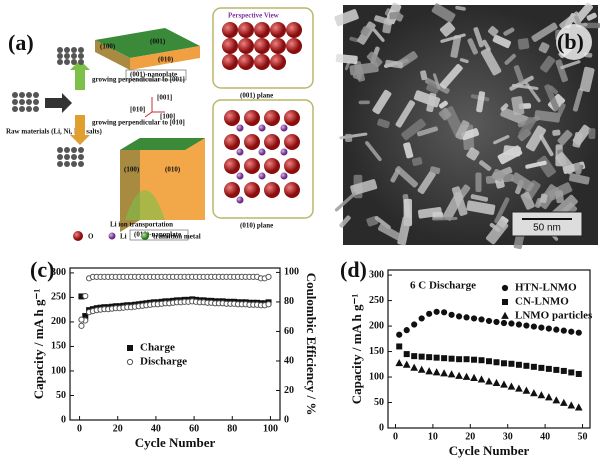  What do you see at coordinates (157, 348) in the screenshot?
I see `legend-label: Charge` at bounding box center [157, 348].